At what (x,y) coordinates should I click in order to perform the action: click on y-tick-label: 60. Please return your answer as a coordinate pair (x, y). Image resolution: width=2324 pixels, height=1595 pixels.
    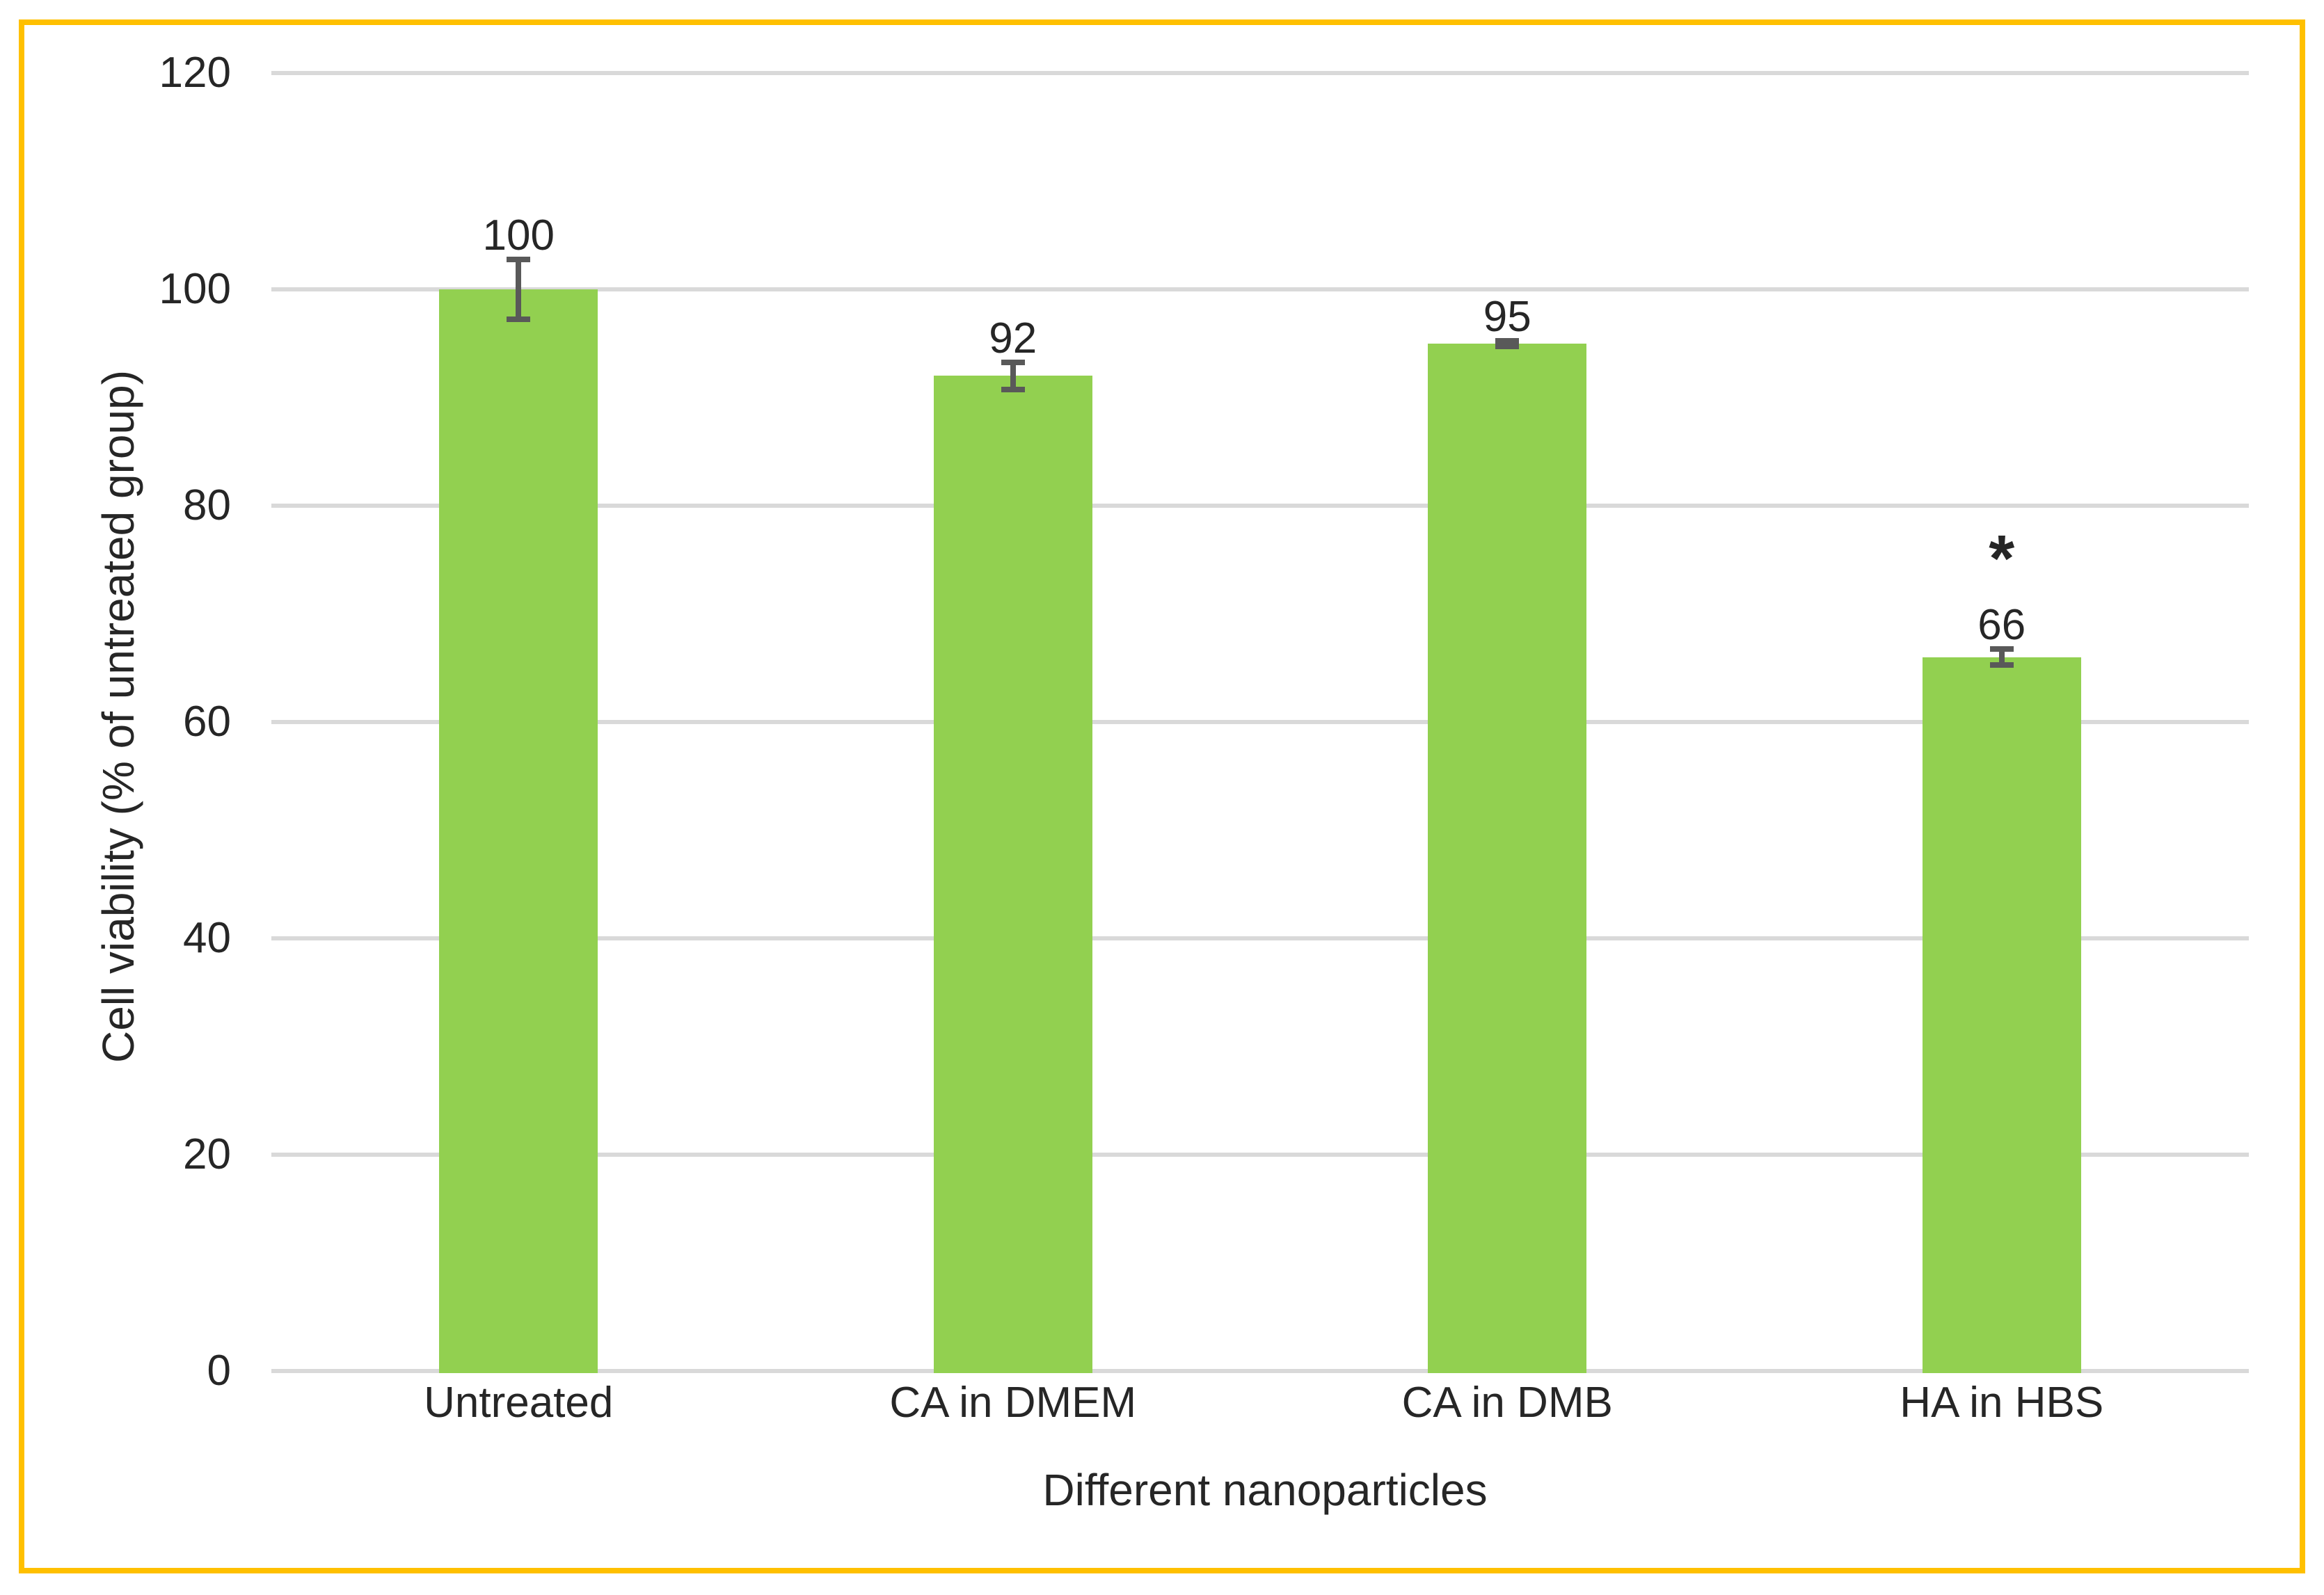
    Looking at the image, I should click on (207, 722).